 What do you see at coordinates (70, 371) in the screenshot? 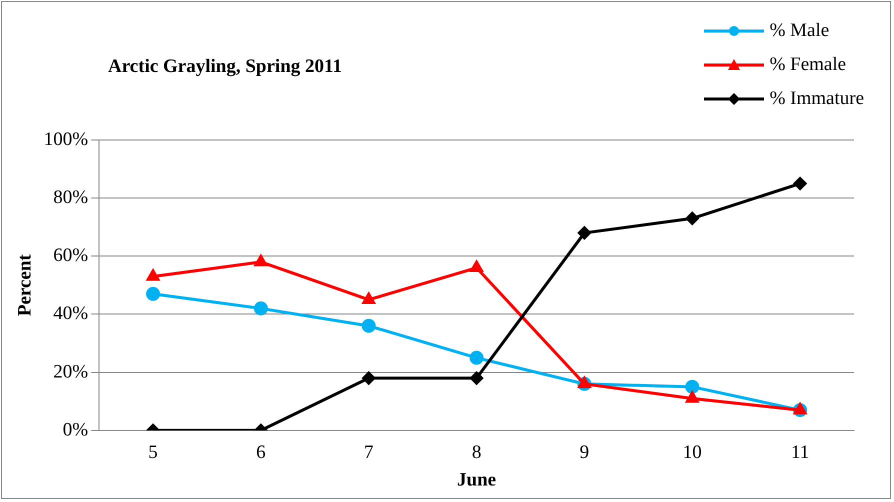
I see `y-tick-label: 20%` at bounding box center [70, 371].